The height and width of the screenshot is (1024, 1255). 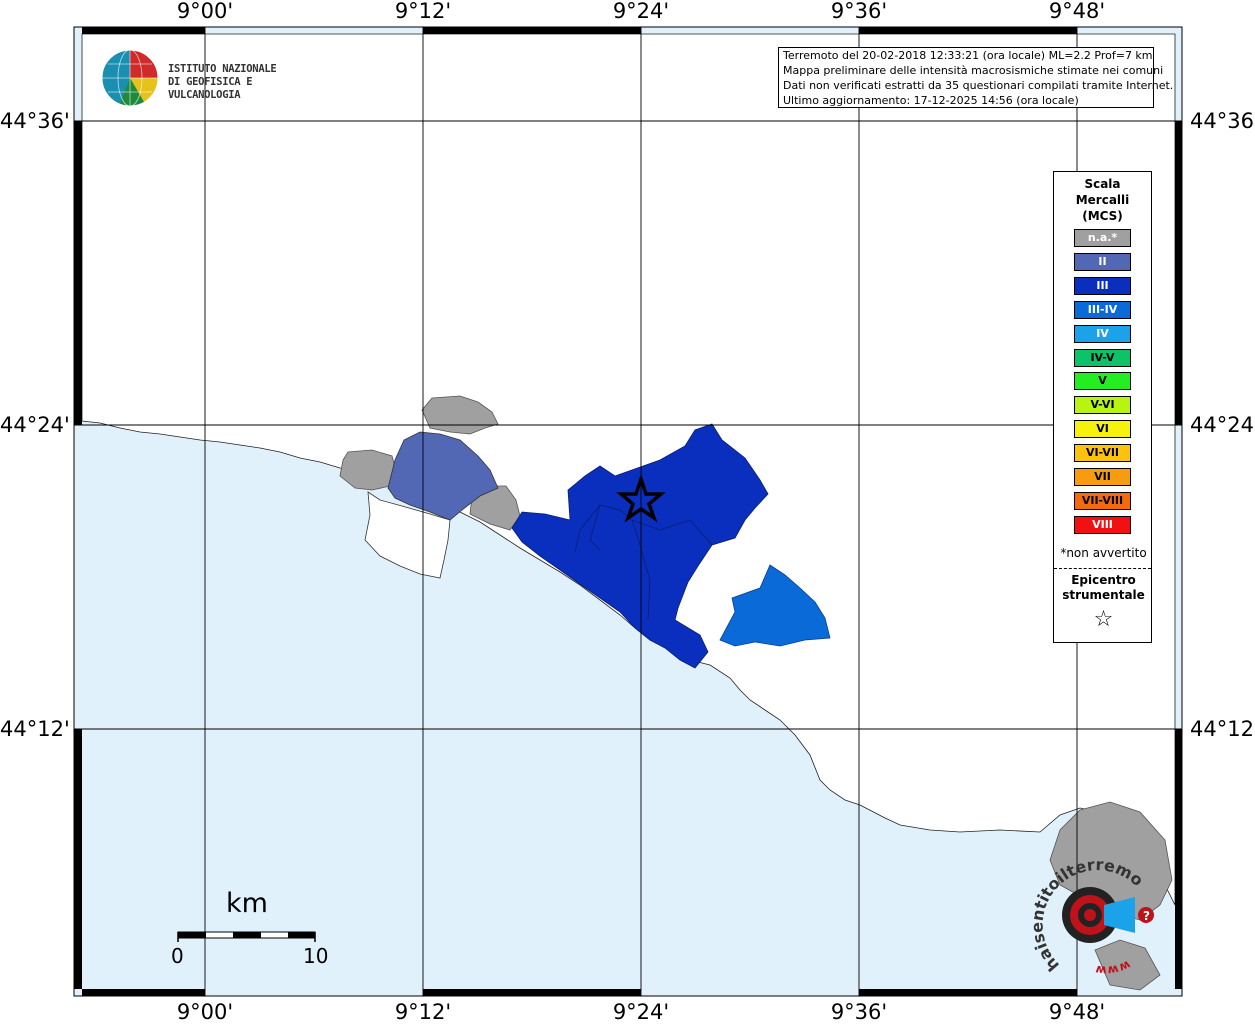 What do you see at coordinates (1108, 915) in the screenshot?
I see `haisentito-logo: ?` at bounding box center [1108, 915].